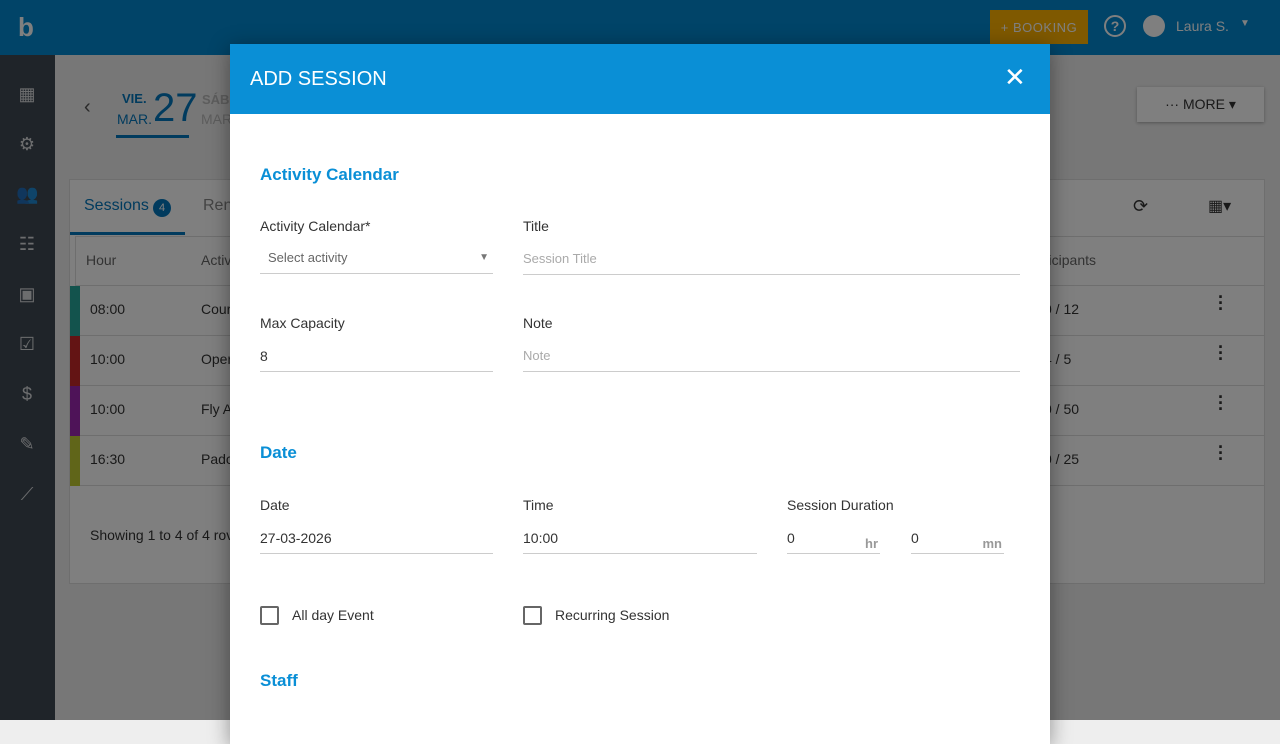 The image size is (1280, 744). What do you see at coordinates (538, 323) in the screenshot?
I see `note-label: Note` at bounding box center [538, 323].